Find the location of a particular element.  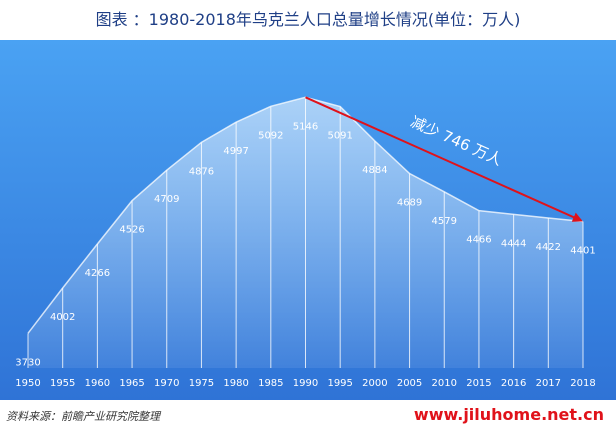

data-label: 3730 is located at coordinates (27, 362).